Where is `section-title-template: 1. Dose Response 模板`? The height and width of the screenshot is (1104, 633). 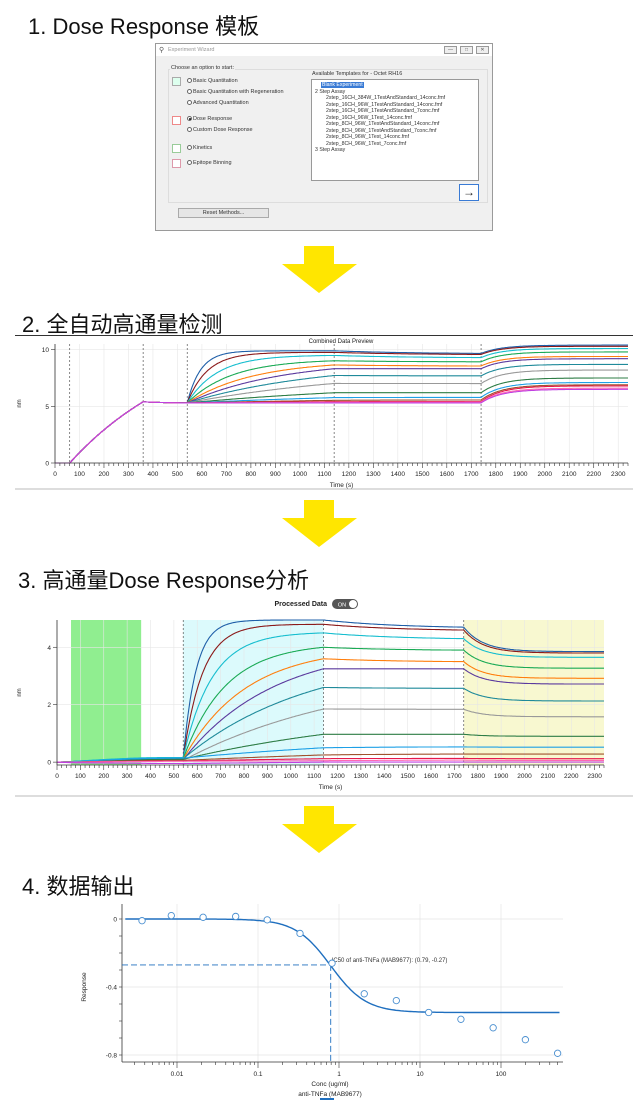 section-title-template: 1. Dose Response 模板 is located at coordinates (144, 26).